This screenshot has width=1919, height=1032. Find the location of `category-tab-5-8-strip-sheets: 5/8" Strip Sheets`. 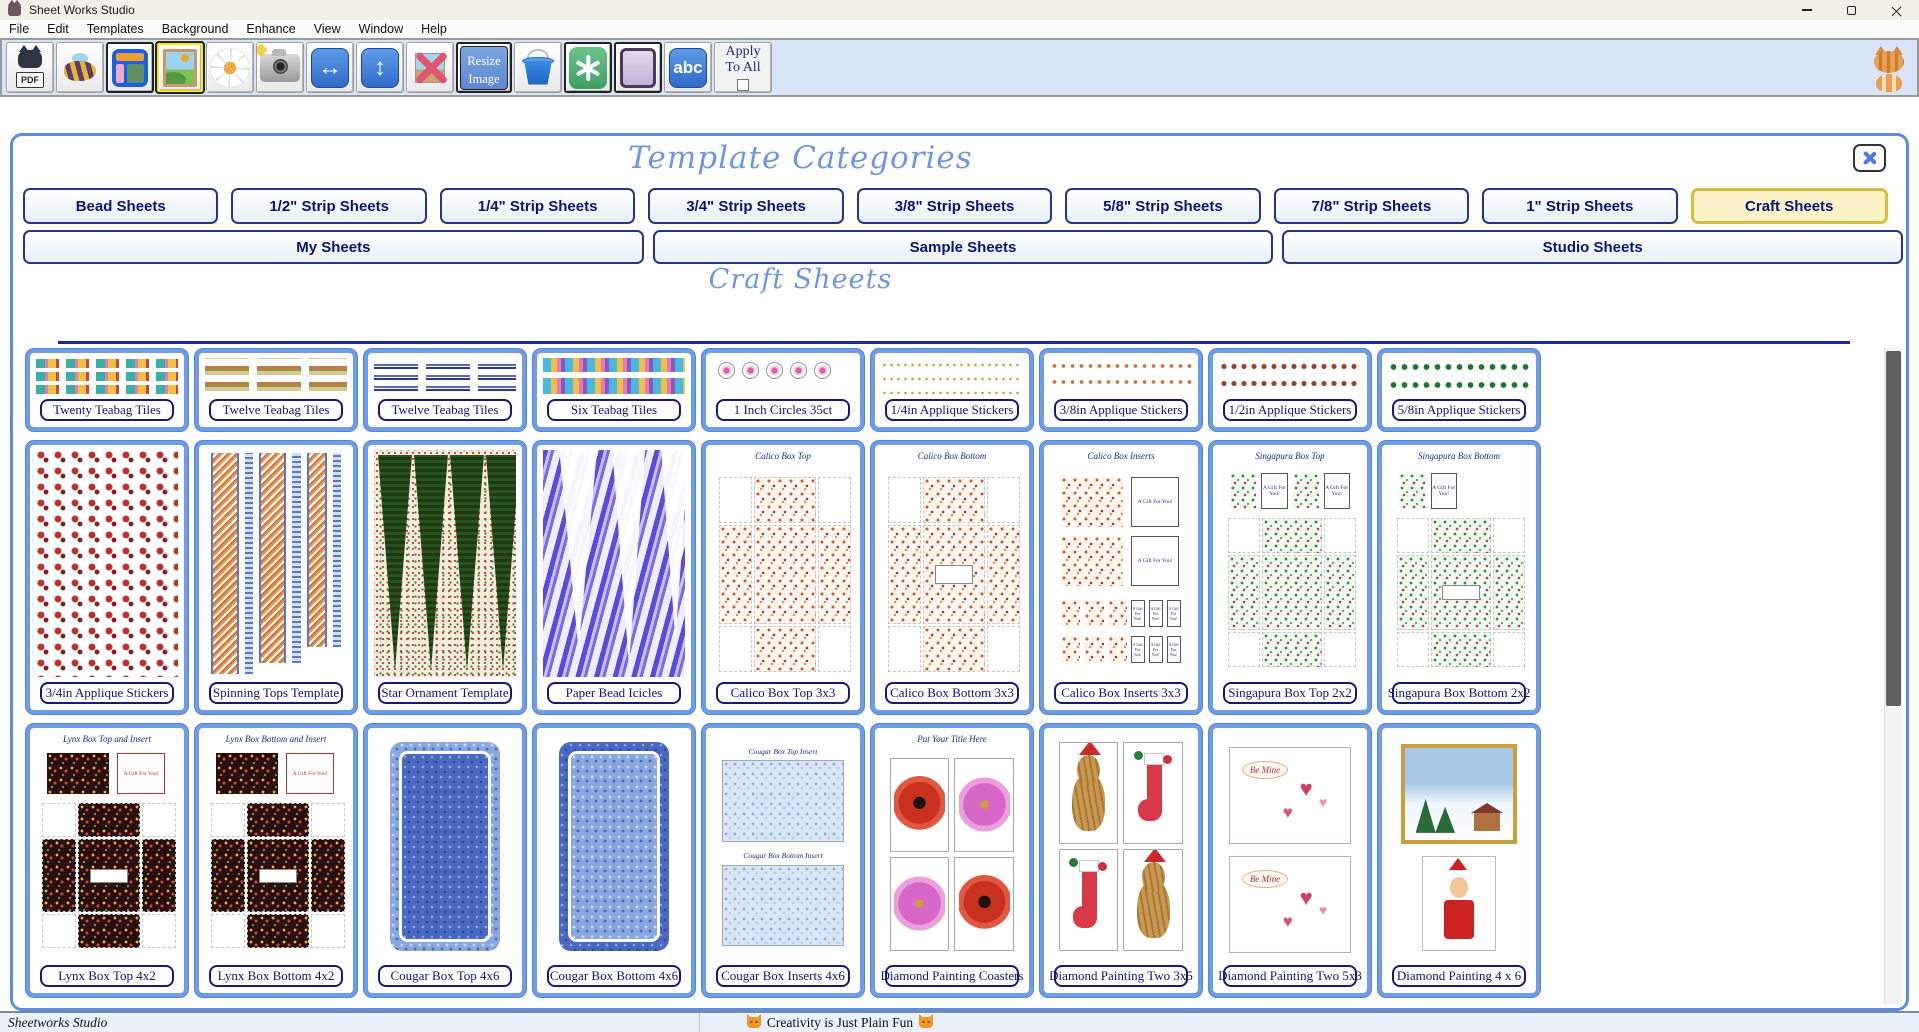

category-tab-5-8-strip-sheets: 5/8" Strip Sheets is located at coordinates (1163, 206).